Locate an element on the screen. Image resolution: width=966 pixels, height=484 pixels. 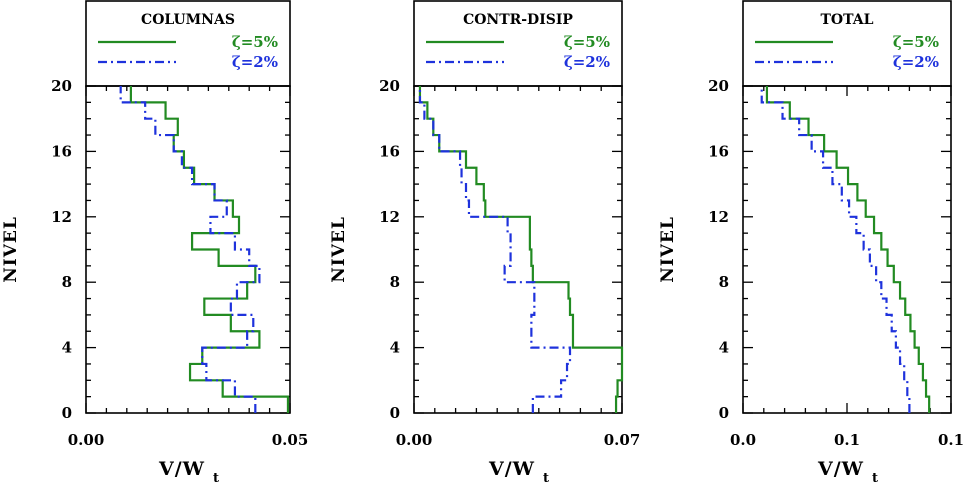
x-tick-label: 0.0 is located at coordinates (743, 440).